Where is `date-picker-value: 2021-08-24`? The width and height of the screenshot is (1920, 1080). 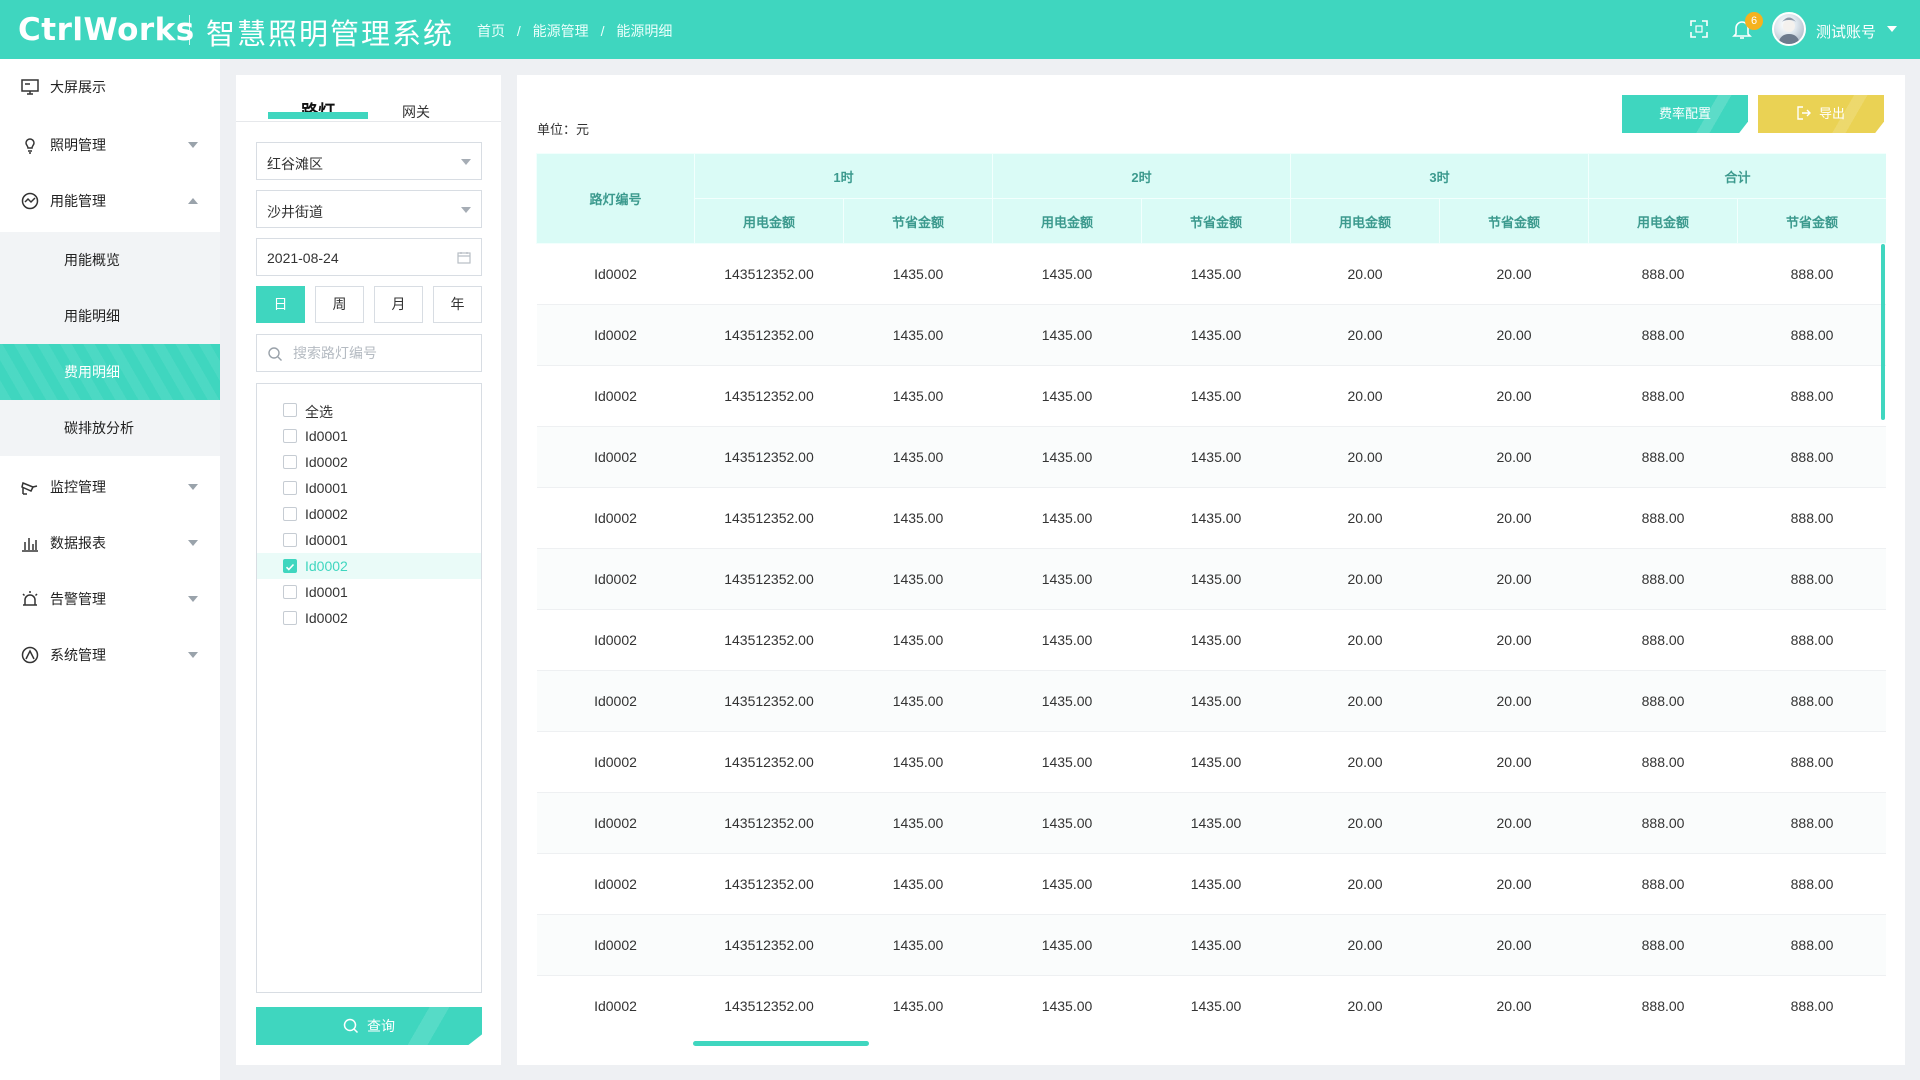 date-picker-value: 2021-08-24 is located at coordinates (303, 258).